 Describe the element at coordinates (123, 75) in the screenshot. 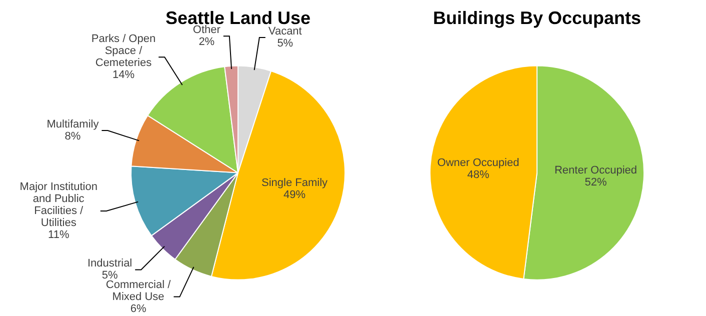

I see `data-label: 14%` at that location.